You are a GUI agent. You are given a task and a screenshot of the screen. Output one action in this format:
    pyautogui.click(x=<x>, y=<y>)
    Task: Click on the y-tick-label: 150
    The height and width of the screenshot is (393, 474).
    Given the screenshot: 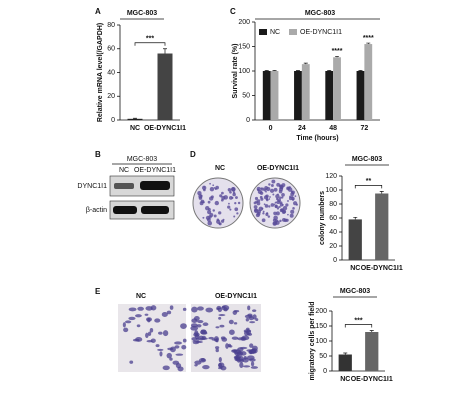 What is the action you would take?
    pyautogui.click(x=244, y=46)
    